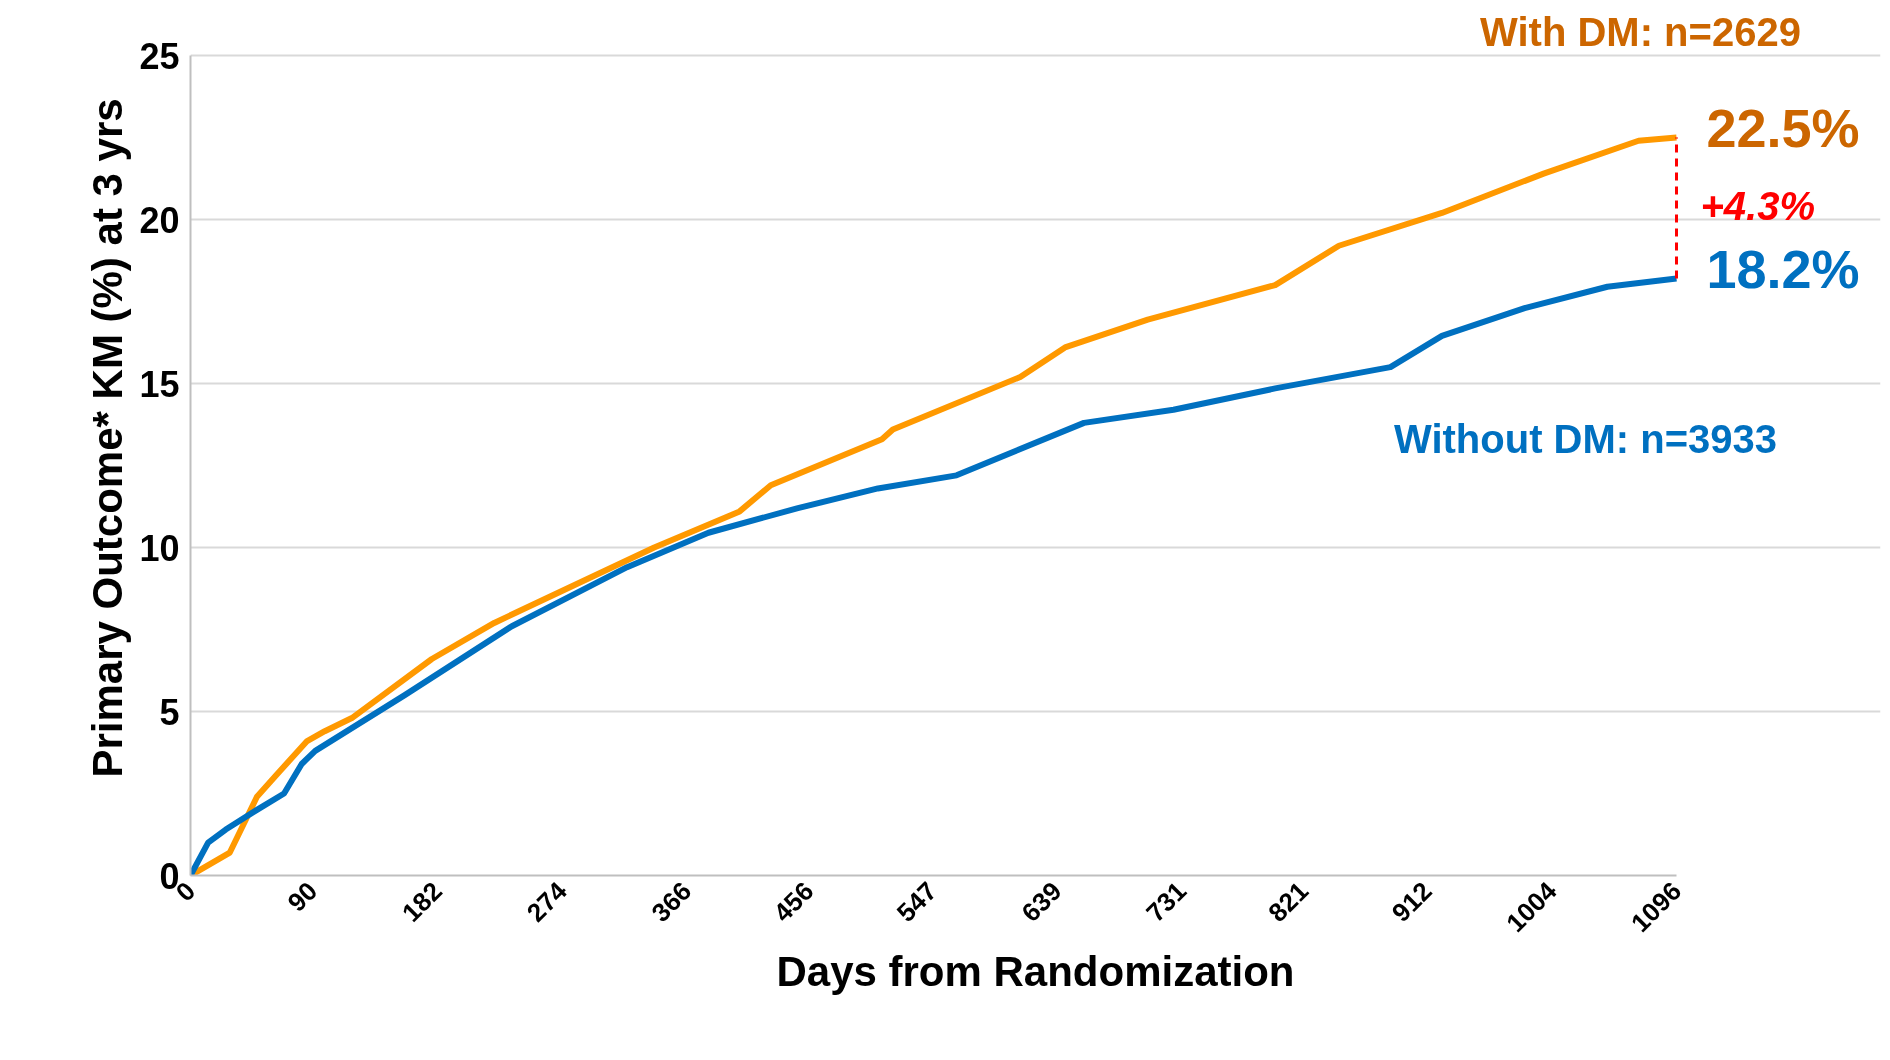  I want to click on y-tick-label: 20, so click(159, 220).